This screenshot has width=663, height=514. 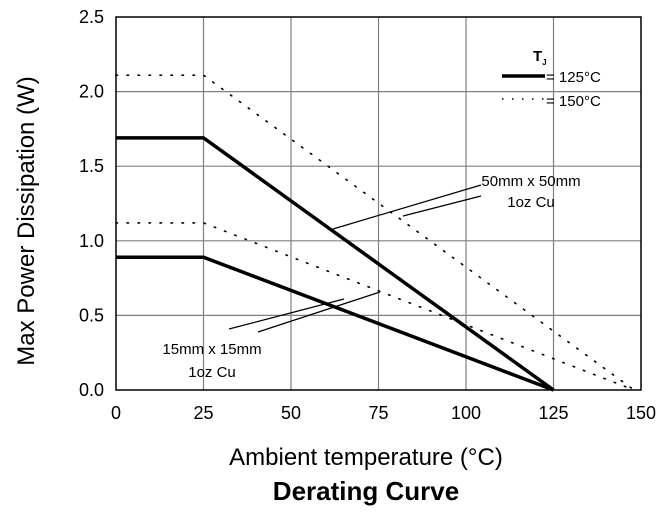 I want to click on y-tick-label: 2.0, so click(x=91, y=92).